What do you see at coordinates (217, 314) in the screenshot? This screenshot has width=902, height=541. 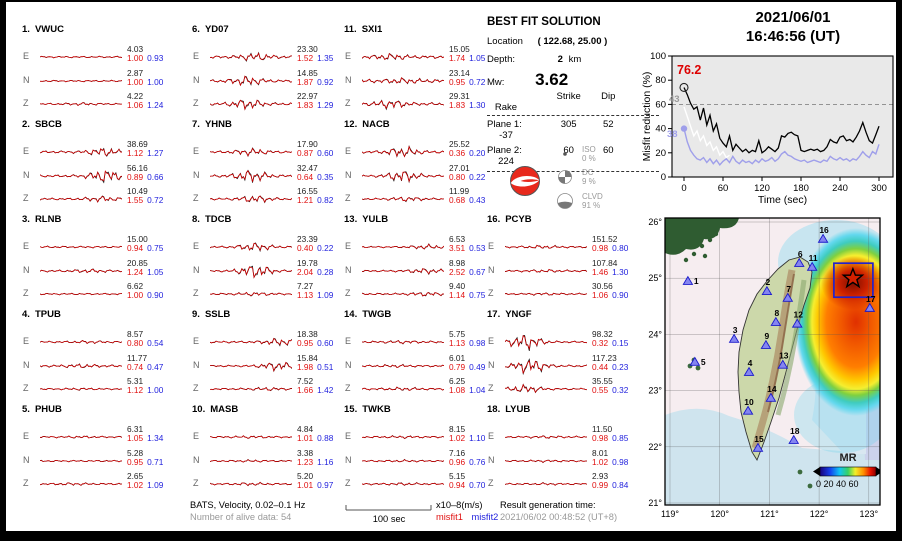 I see `station-name: SSLB` at bounding box center [217, 314].